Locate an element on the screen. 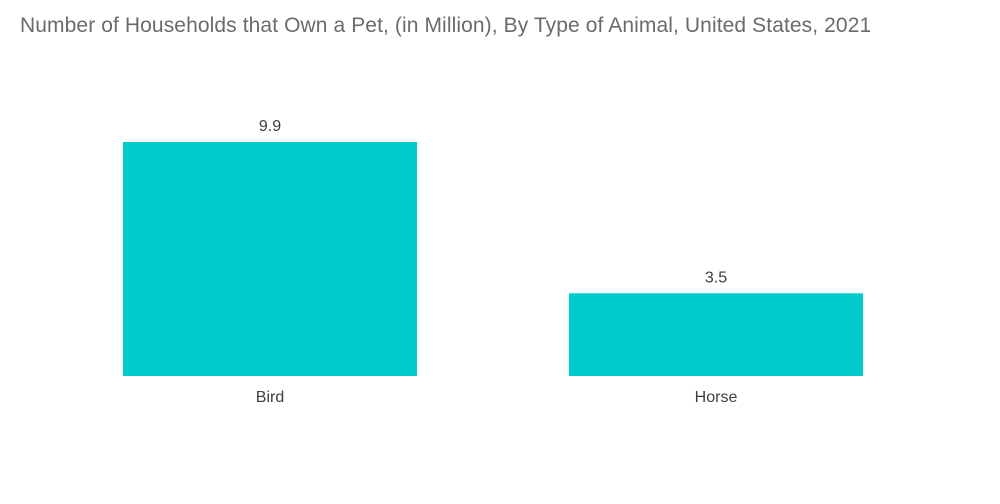 This screenshot has width=1000, height=504. category-label-horse: Horse is located at coordinates (716, 397).